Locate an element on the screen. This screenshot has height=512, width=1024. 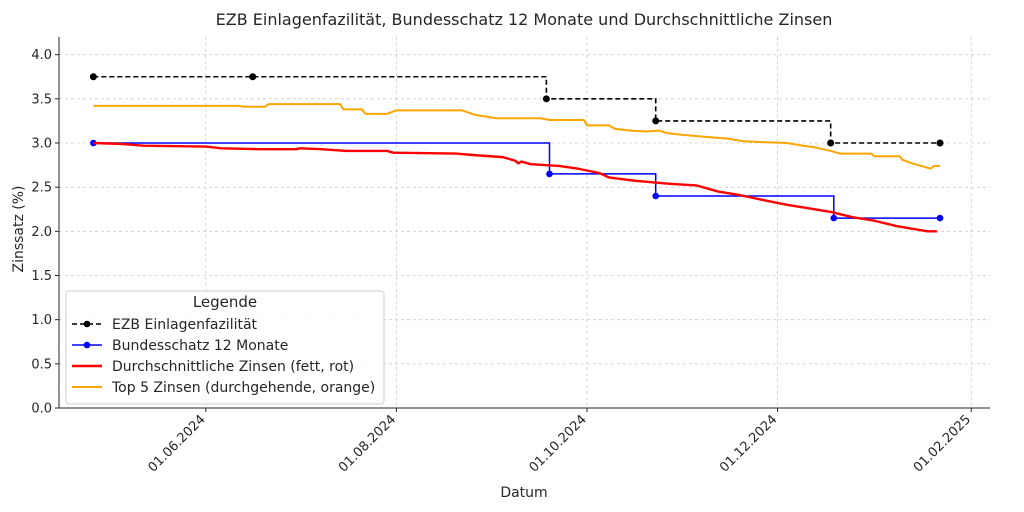
x-tick-label: 01.10.2024 is located at coordinates (558, 443).